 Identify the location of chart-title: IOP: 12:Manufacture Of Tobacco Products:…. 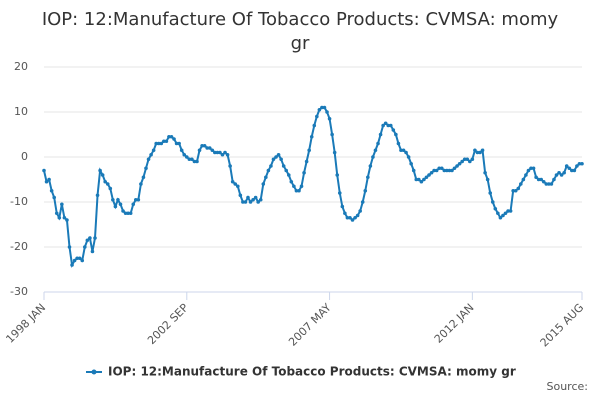
(300, 31).